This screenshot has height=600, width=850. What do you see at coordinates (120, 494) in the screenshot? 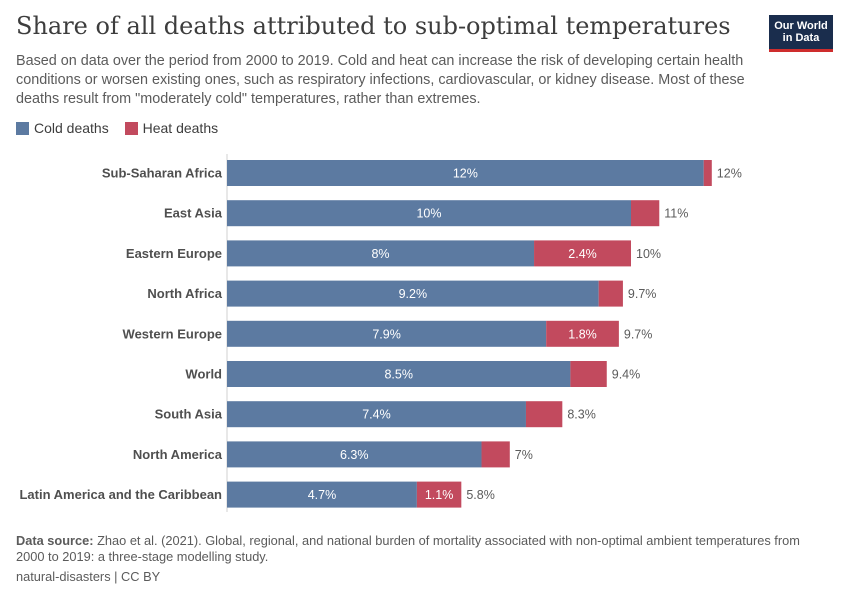
I see `category-label: Latin America and the Caribbean` at bounding box center [120, 494].